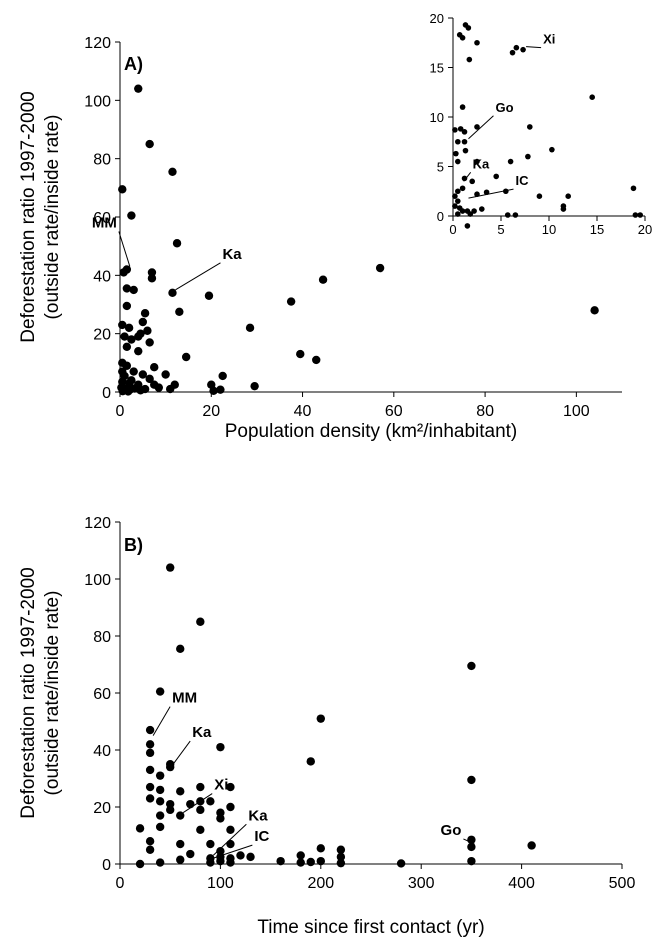 The width and height of the screenshot is (654, 945). What do you see at coordinates (106, 865) in the screenshot?
I see `y-tick-label: 0` at bounding box center [106, 865].